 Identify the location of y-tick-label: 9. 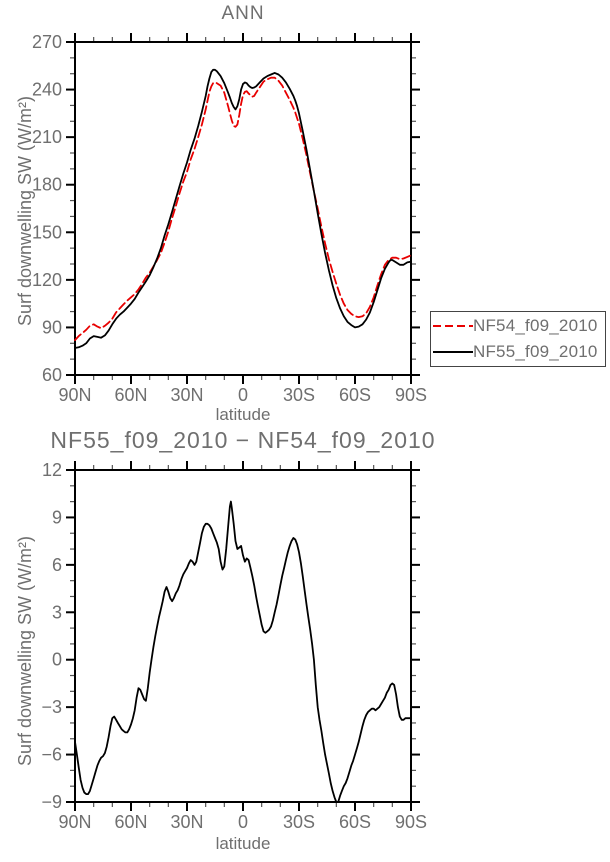
(57, 517).